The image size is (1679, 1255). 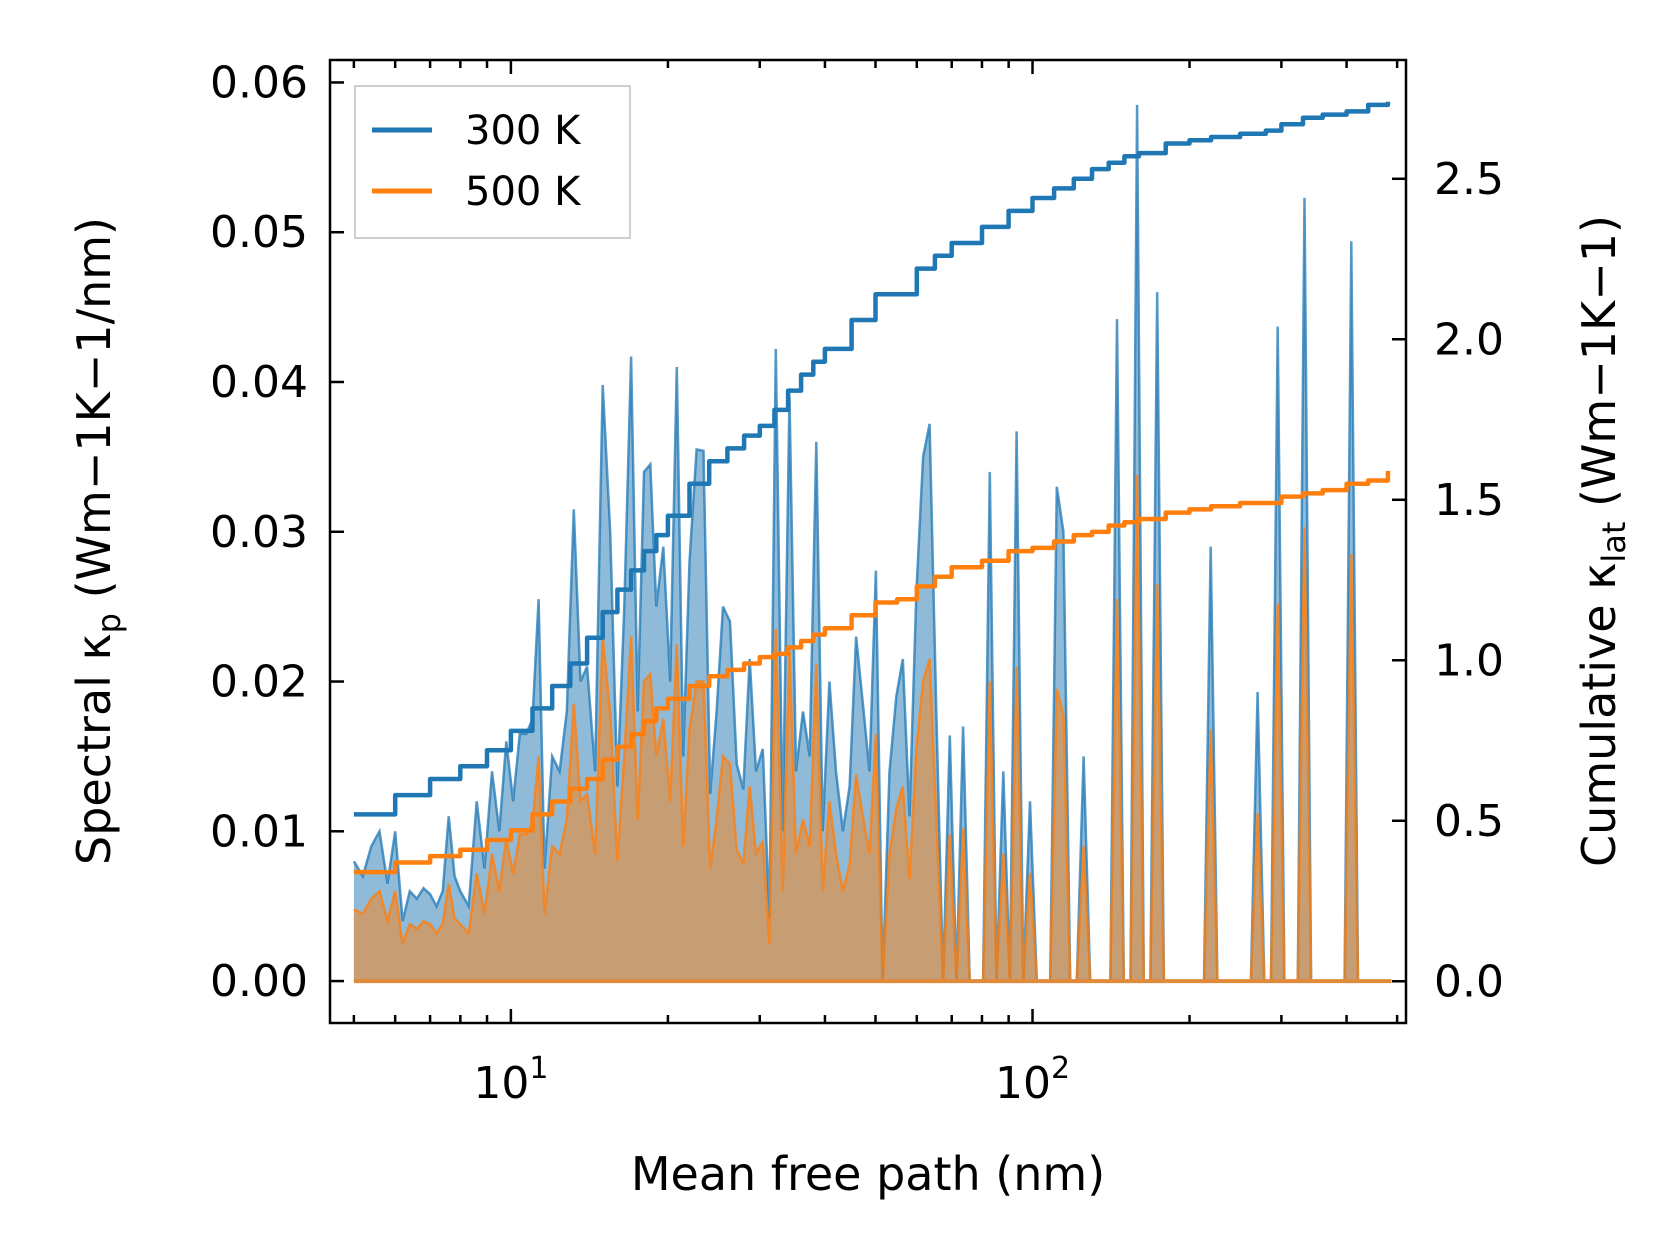 I want to click on y-right-tick-label: 2.5, so click(x=1469, y=179).